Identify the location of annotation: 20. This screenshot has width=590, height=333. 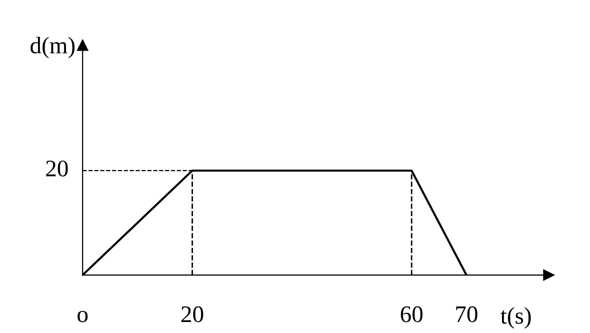
(57, 168).